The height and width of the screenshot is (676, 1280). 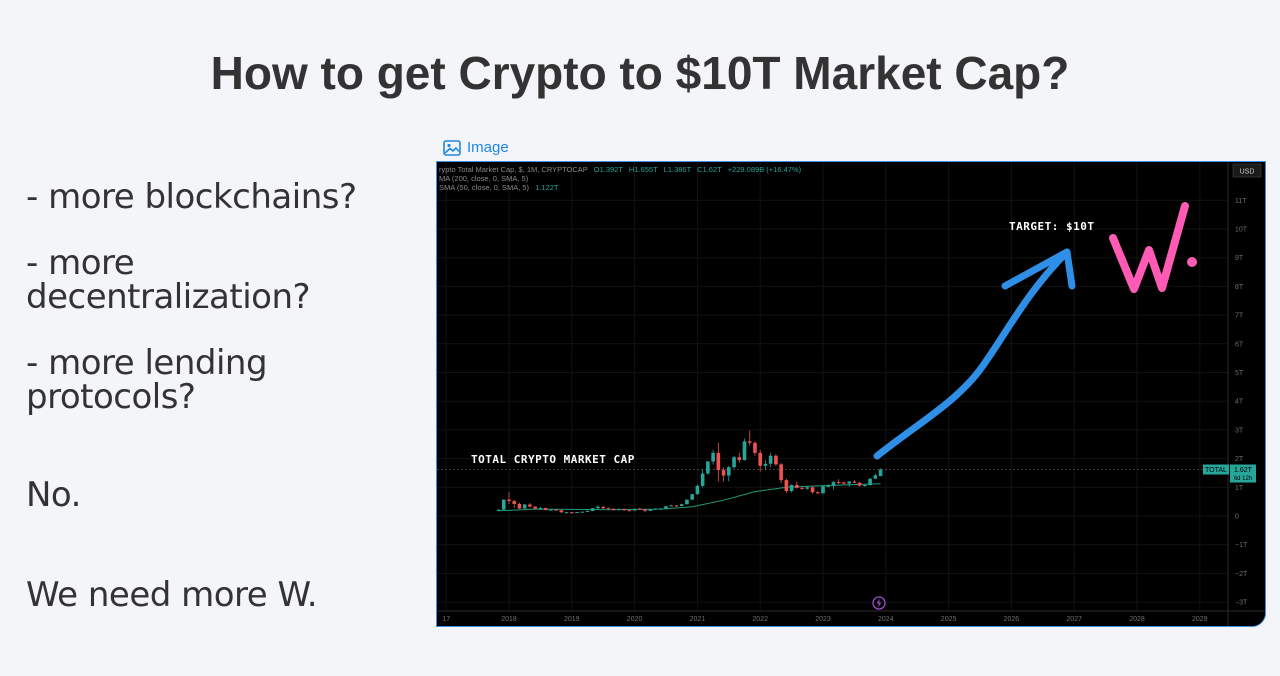 I want to click on w-mark: W., so click(x=1153, y=247).